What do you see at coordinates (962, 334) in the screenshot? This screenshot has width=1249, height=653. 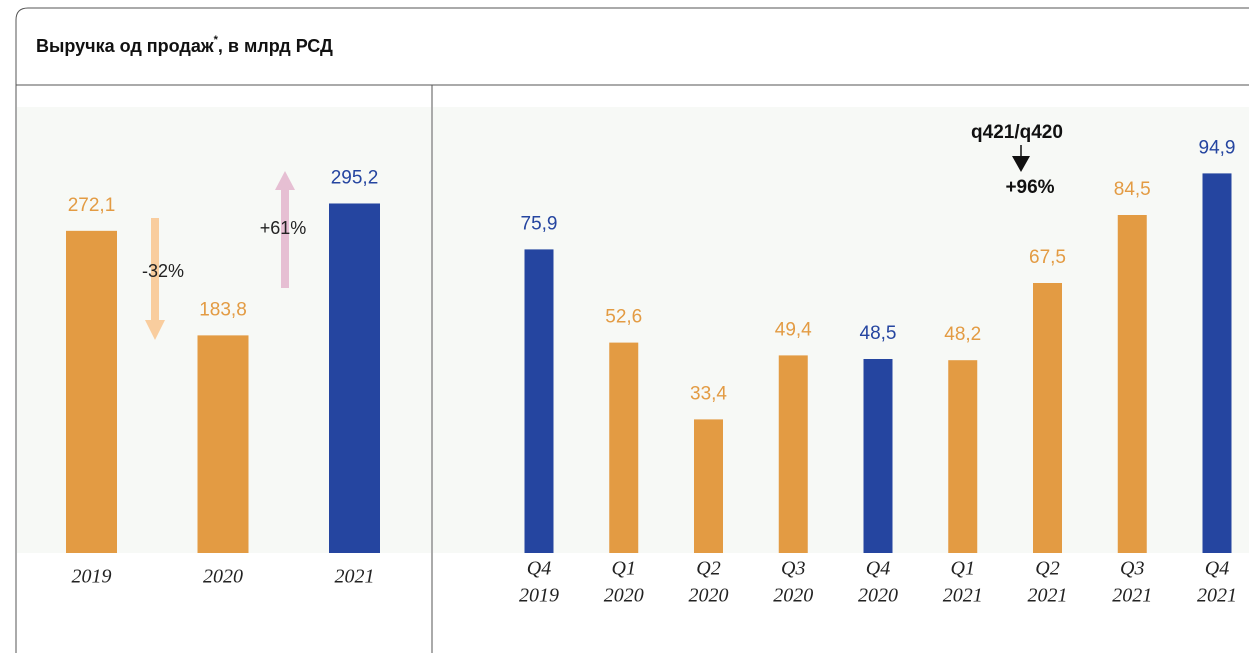 I see `value-label: 48,2` at bounding box center [962, 334].